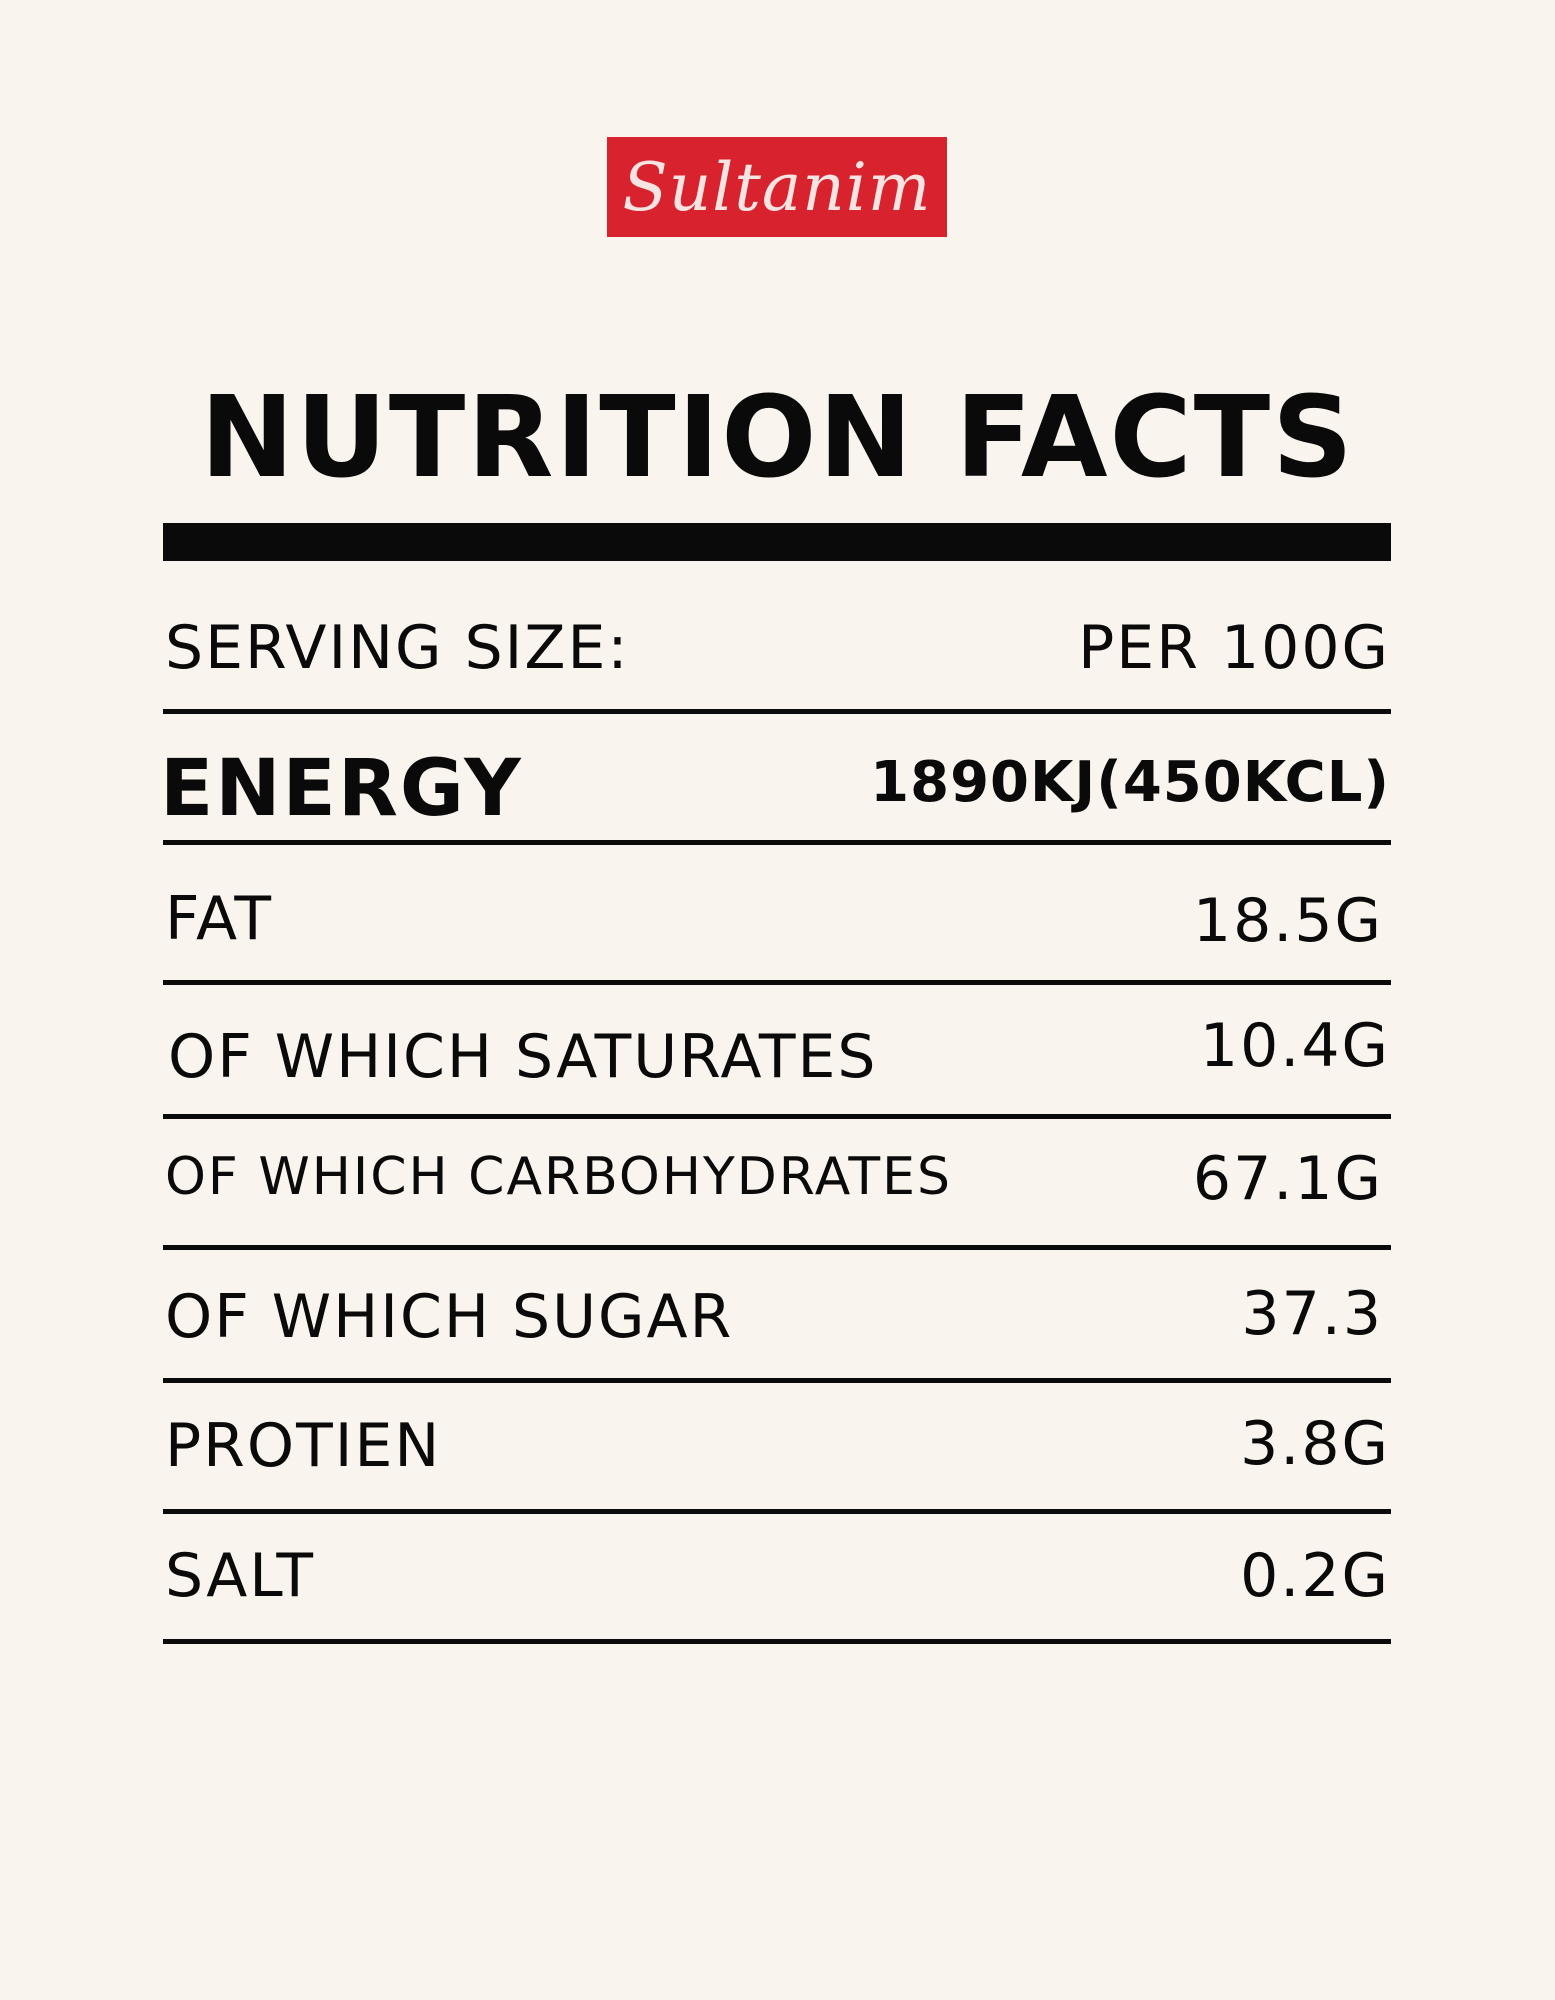  Describe the element at coordinates (219, 919) in the screenshot. I see `fat-label: FAT` at that location.